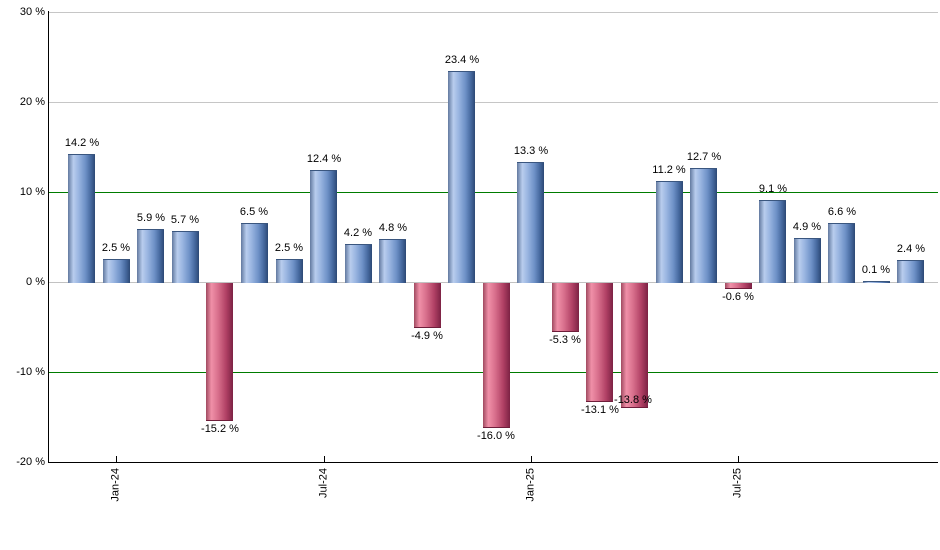 This screenshot has width=940, height=550. Describe the element at coordinates (876, 270) in the screenshot. I see `bar-value-label-nov-25: 0.1 %` at that location.